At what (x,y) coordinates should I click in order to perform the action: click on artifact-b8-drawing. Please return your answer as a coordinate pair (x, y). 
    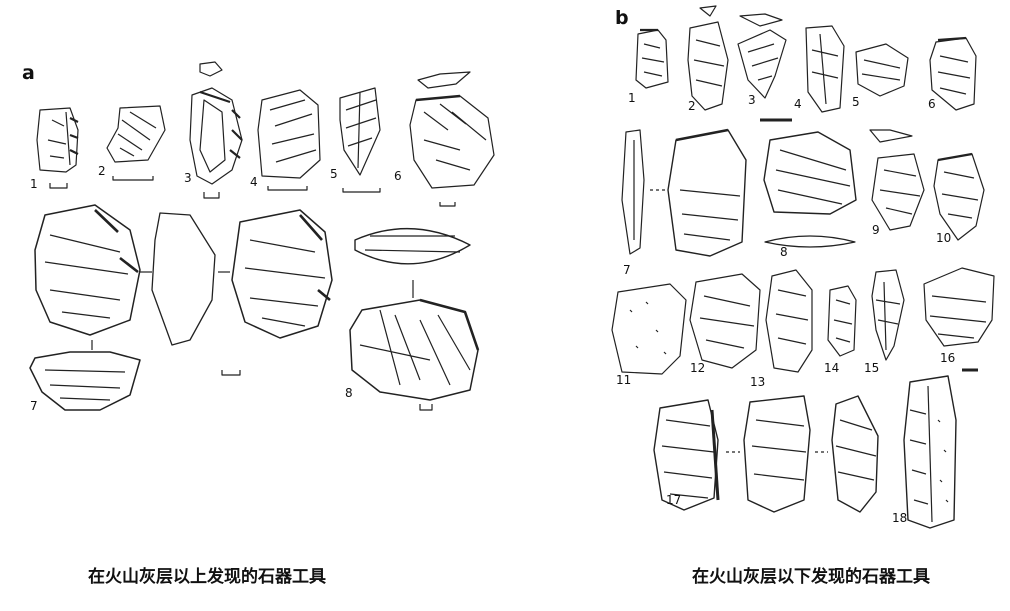
    Looking at the image, I should click on (810, 189).